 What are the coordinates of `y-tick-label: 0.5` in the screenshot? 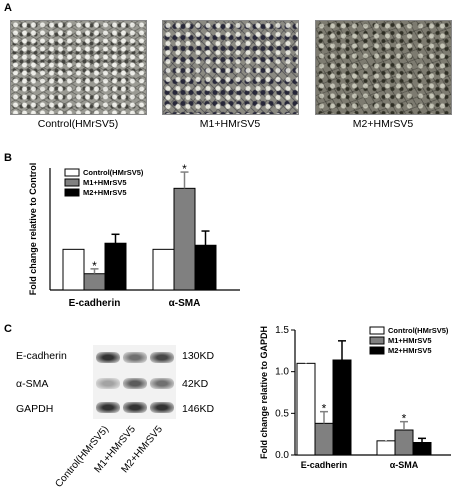 It's located at (282, 413).